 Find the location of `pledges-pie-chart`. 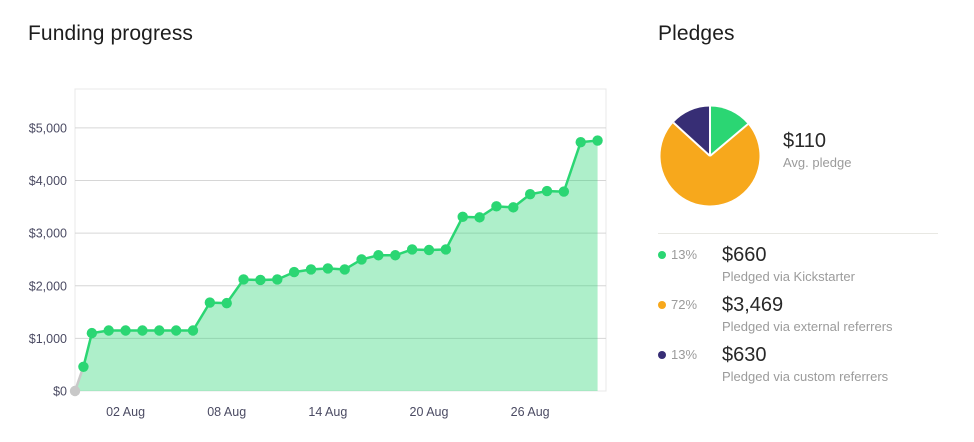

pledges-pie-chart is located at coordinates (710, 156).